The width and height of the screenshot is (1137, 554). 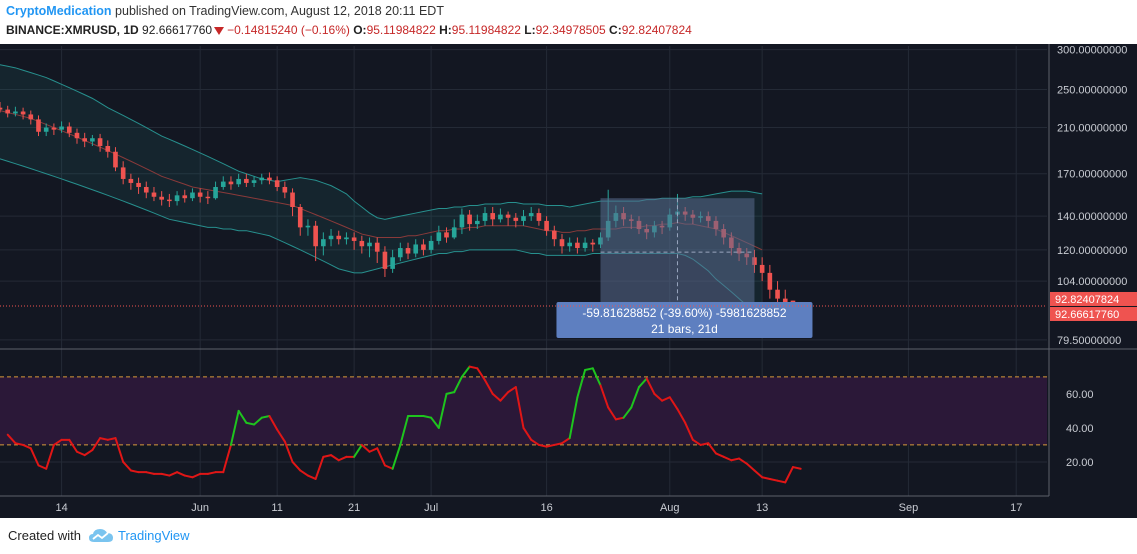 What do you see at coordinates (1087, 315) in the screenshot?
I see `last-price-tag-label: 92.66617760` at bounding box center [1087, 315].